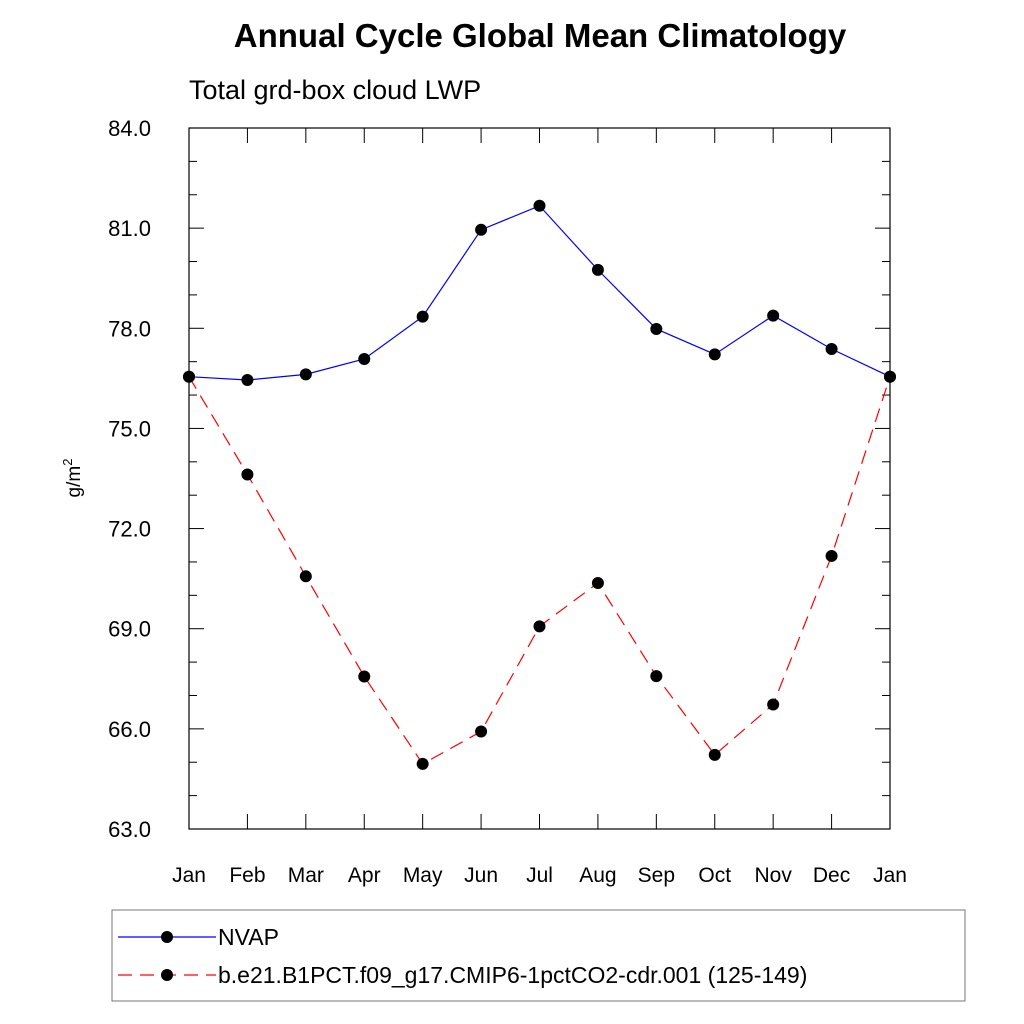 The image size is (1024, 1024). What do you see at coordinates (540, 35) in the screenshot?
I see `chart-title: Annual Cycle Global Mean Climatology` at bounding box center [540, 35].